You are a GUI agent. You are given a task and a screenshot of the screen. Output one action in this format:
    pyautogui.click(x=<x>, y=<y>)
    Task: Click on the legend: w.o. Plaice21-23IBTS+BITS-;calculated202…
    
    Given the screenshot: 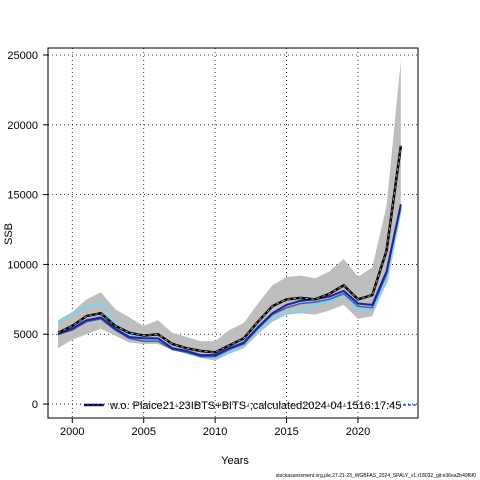 What is the action you would take?
    pyautogui.click(x=250, y=406)
    